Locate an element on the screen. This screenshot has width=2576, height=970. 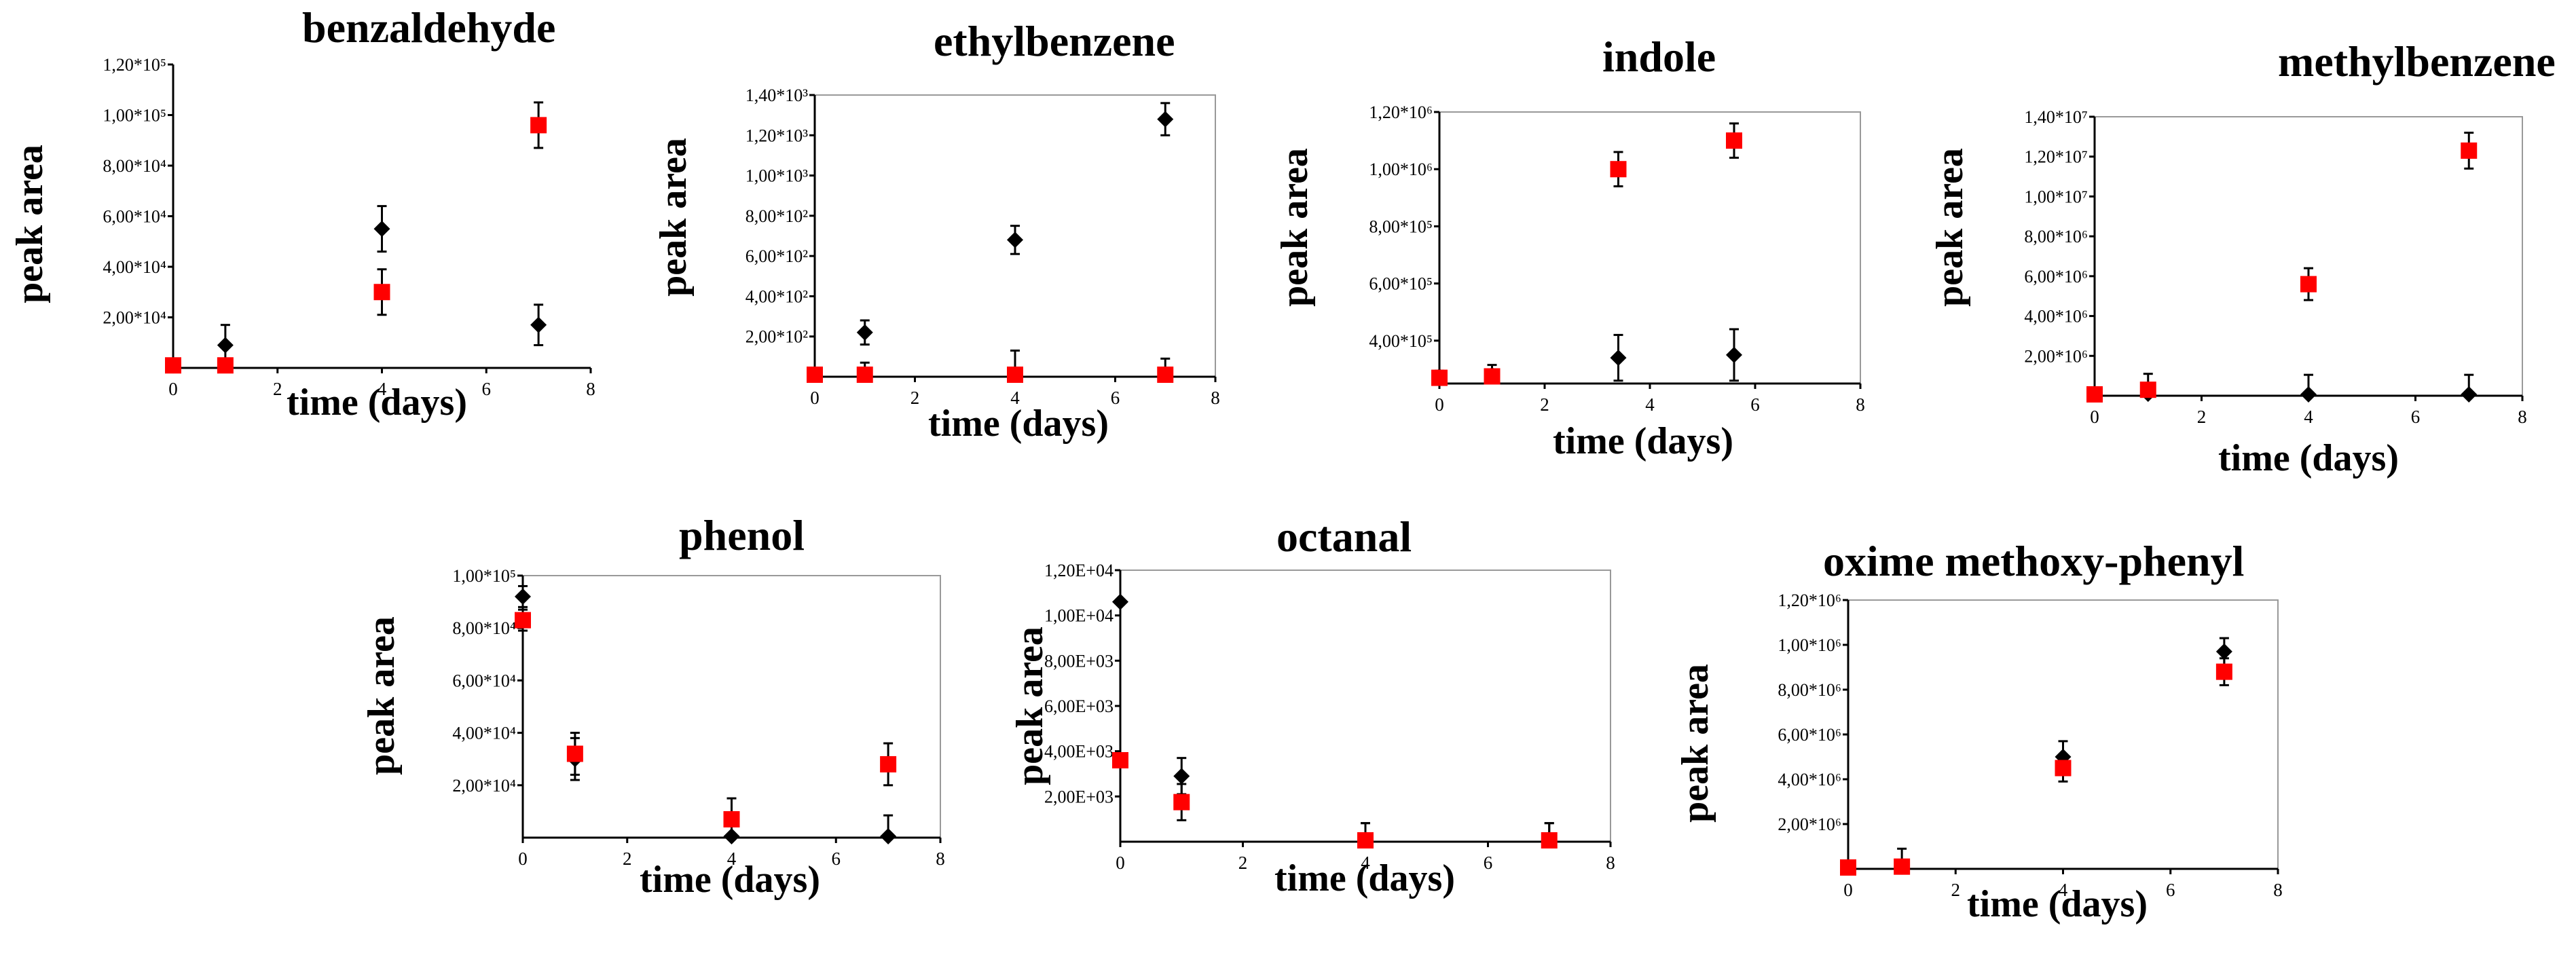
y-tick-label: 1,20*10³ is located at coordinates (778, 135).